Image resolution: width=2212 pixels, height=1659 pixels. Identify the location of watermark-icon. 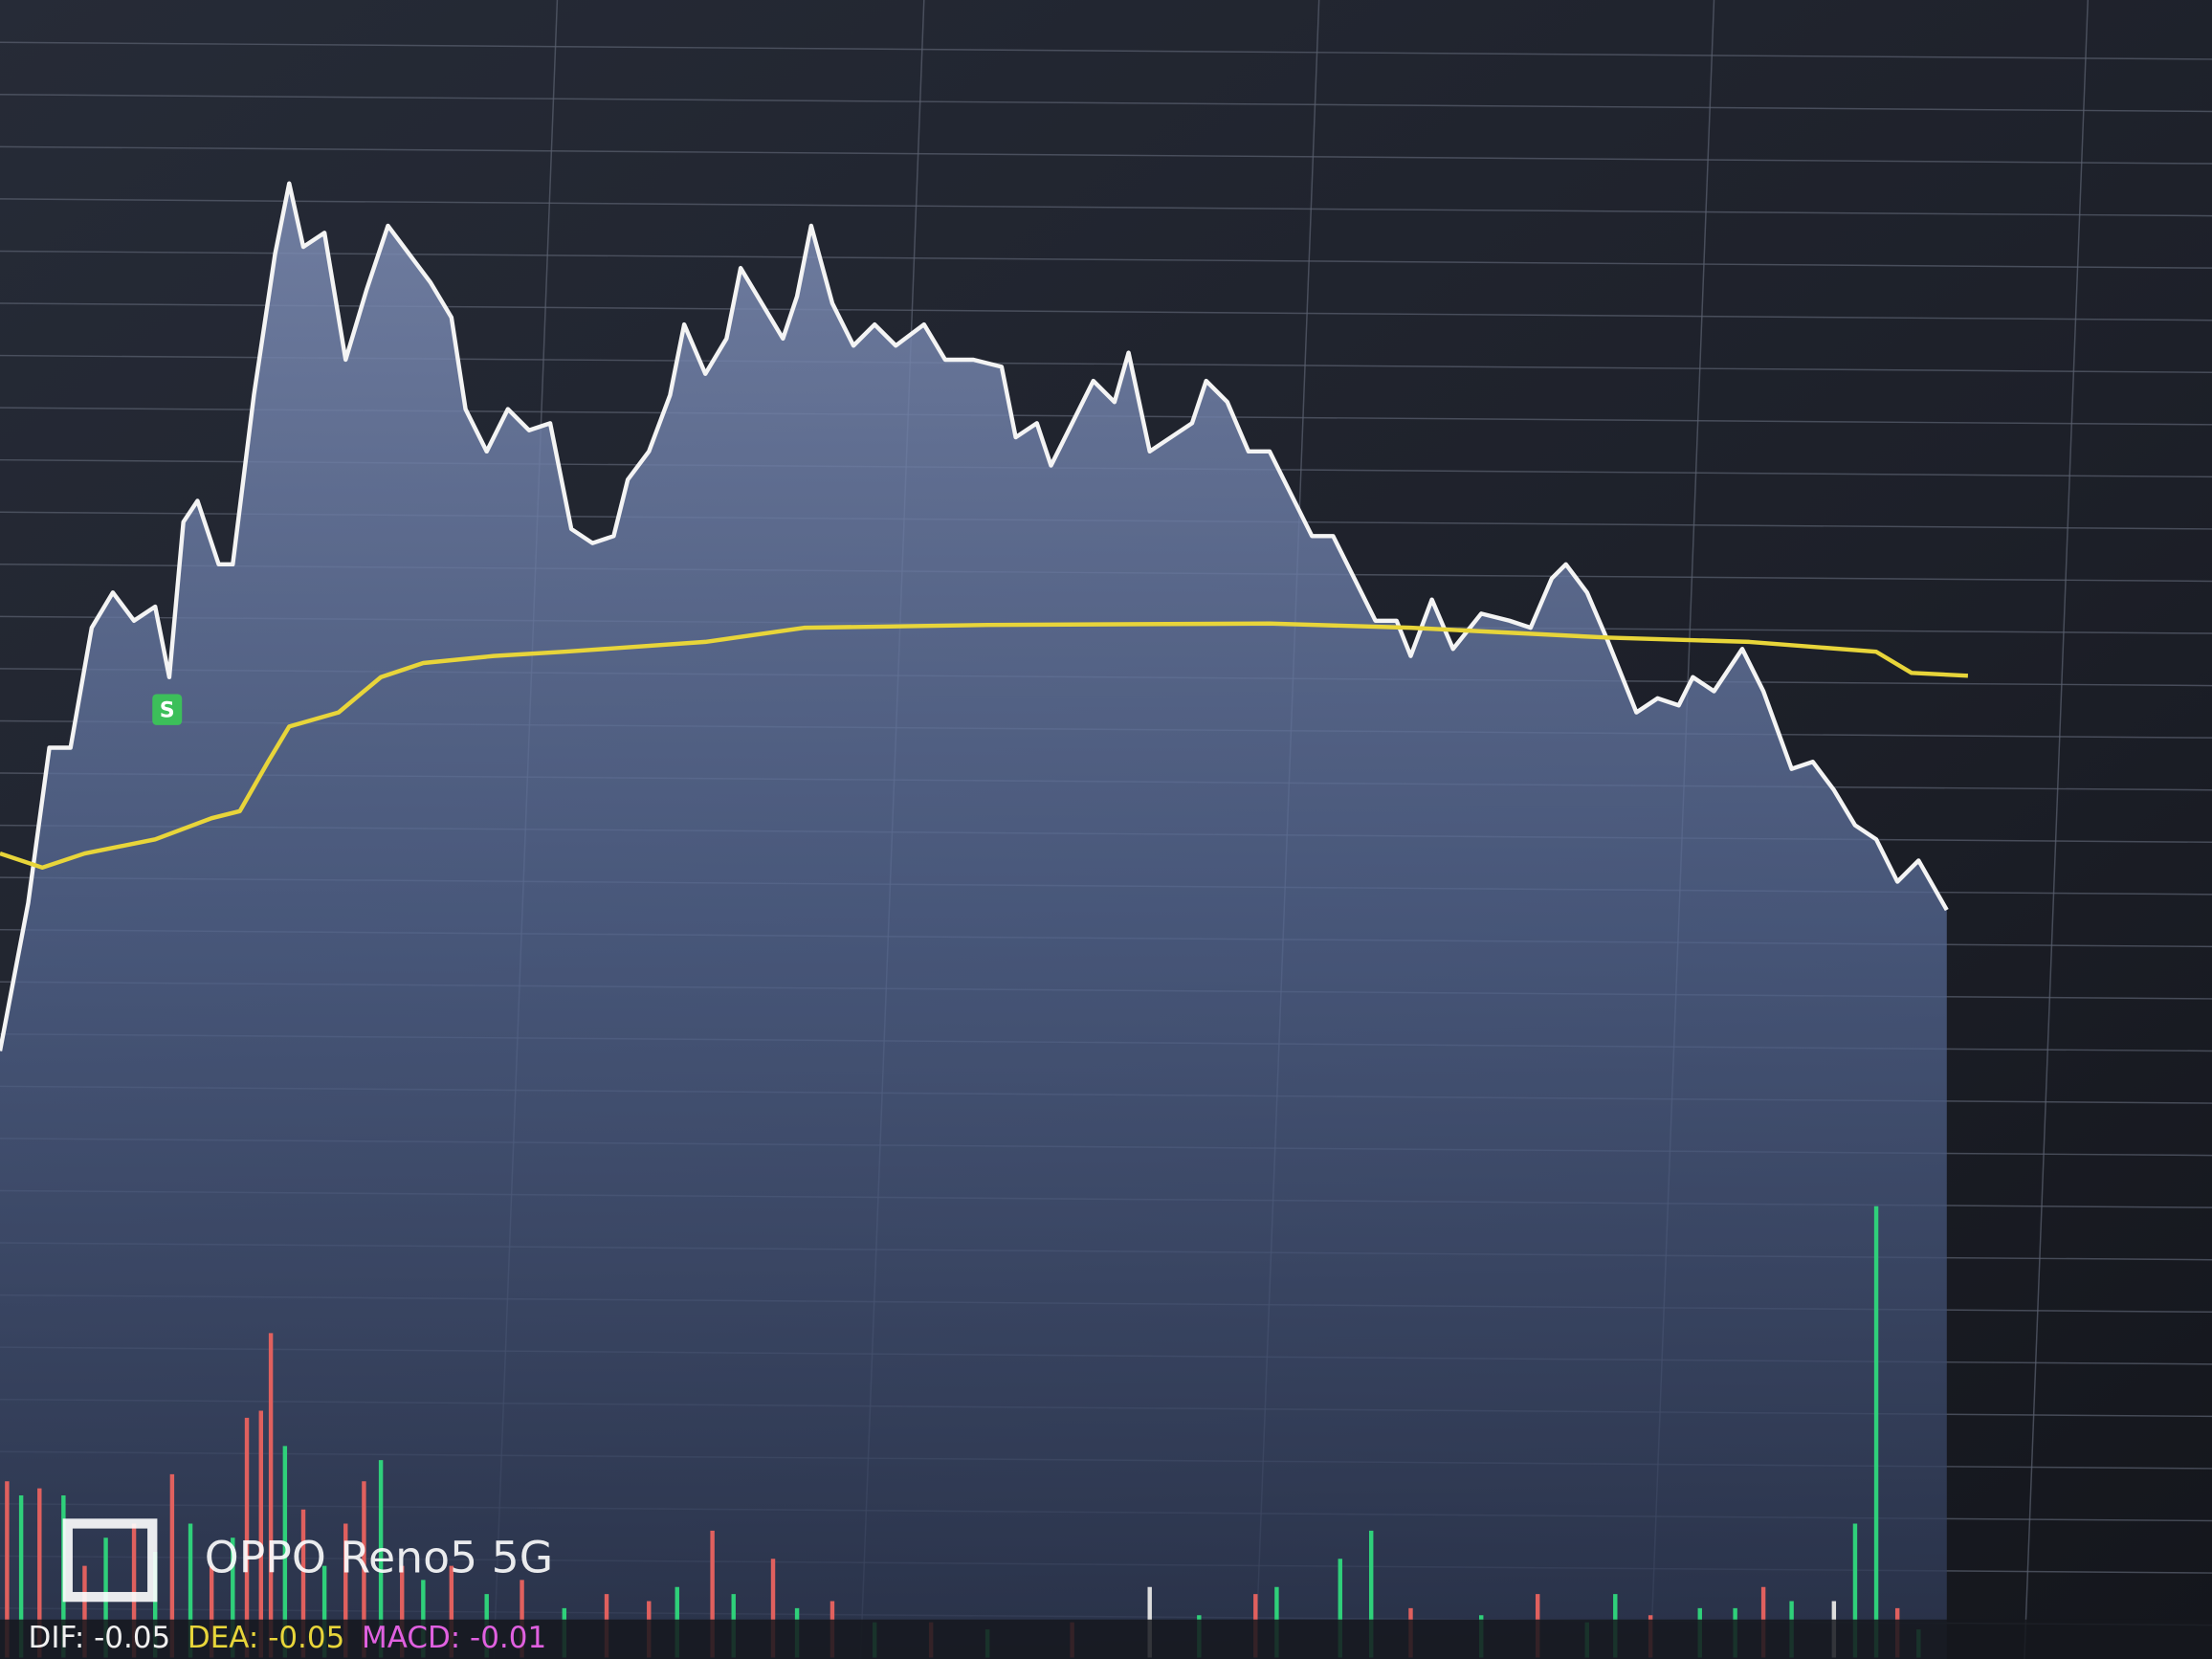
(110, 1560).